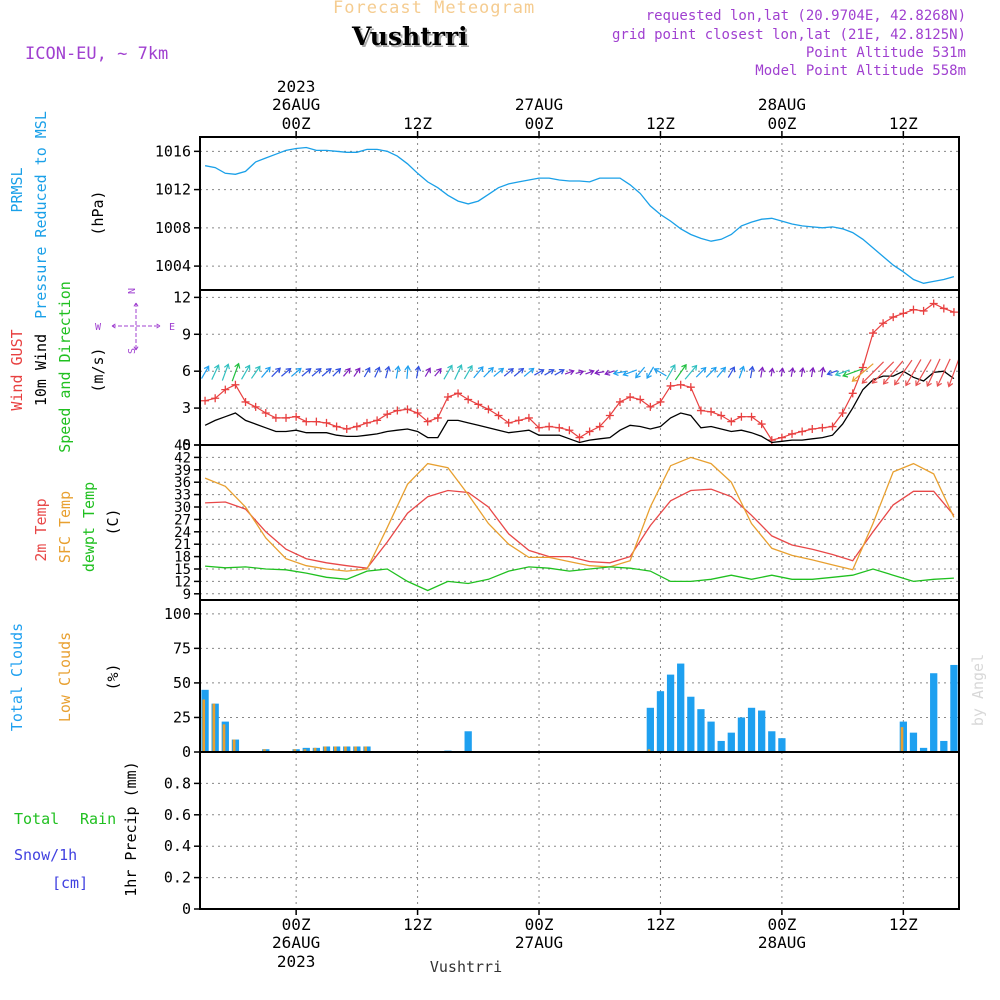 This screenshot has width=1000, height=1000. What do you see at coordinates (182, 533) in the screenshot?
I see `y-tick-label: 24` at bounding box center [182, 533].